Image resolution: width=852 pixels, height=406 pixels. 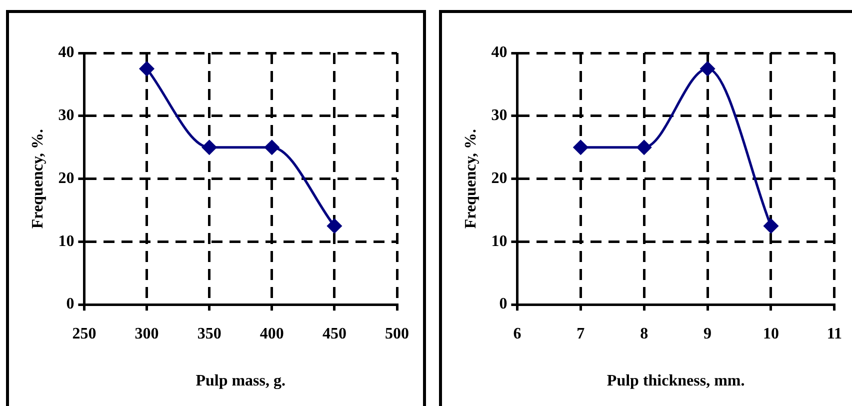 What do you see at coordinates (334, 333) in the screenshot?
I see `x-tick-label: 450` at bounding box center [334, 333].